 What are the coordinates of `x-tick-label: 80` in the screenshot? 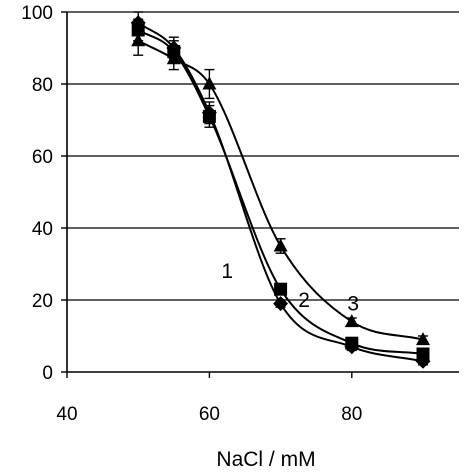 It's located at (351, 414).